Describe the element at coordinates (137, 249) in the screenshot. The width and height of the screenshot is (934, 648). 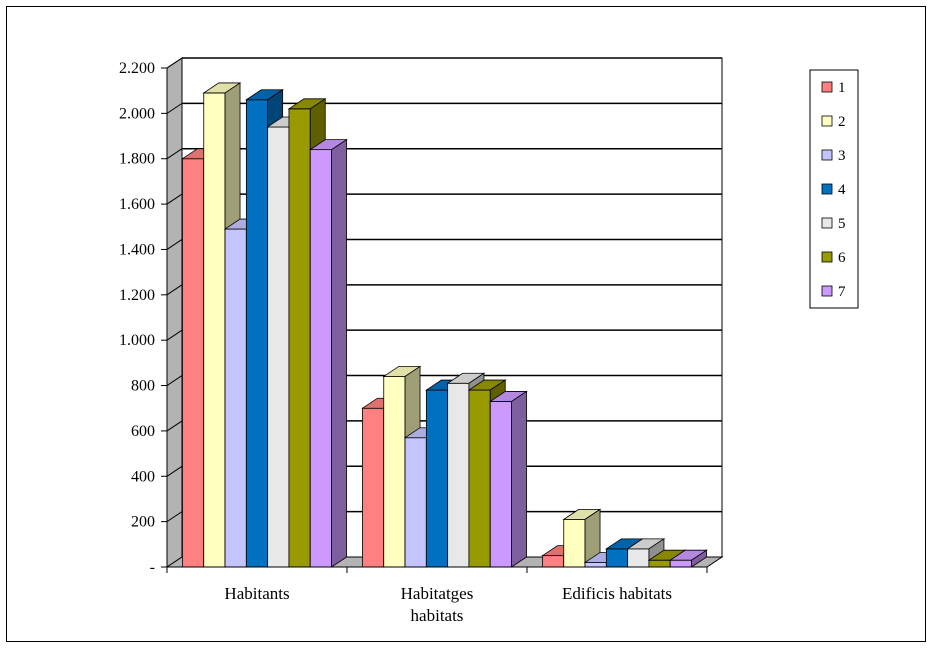
I see `y-tick-label: 1.400` at that location.